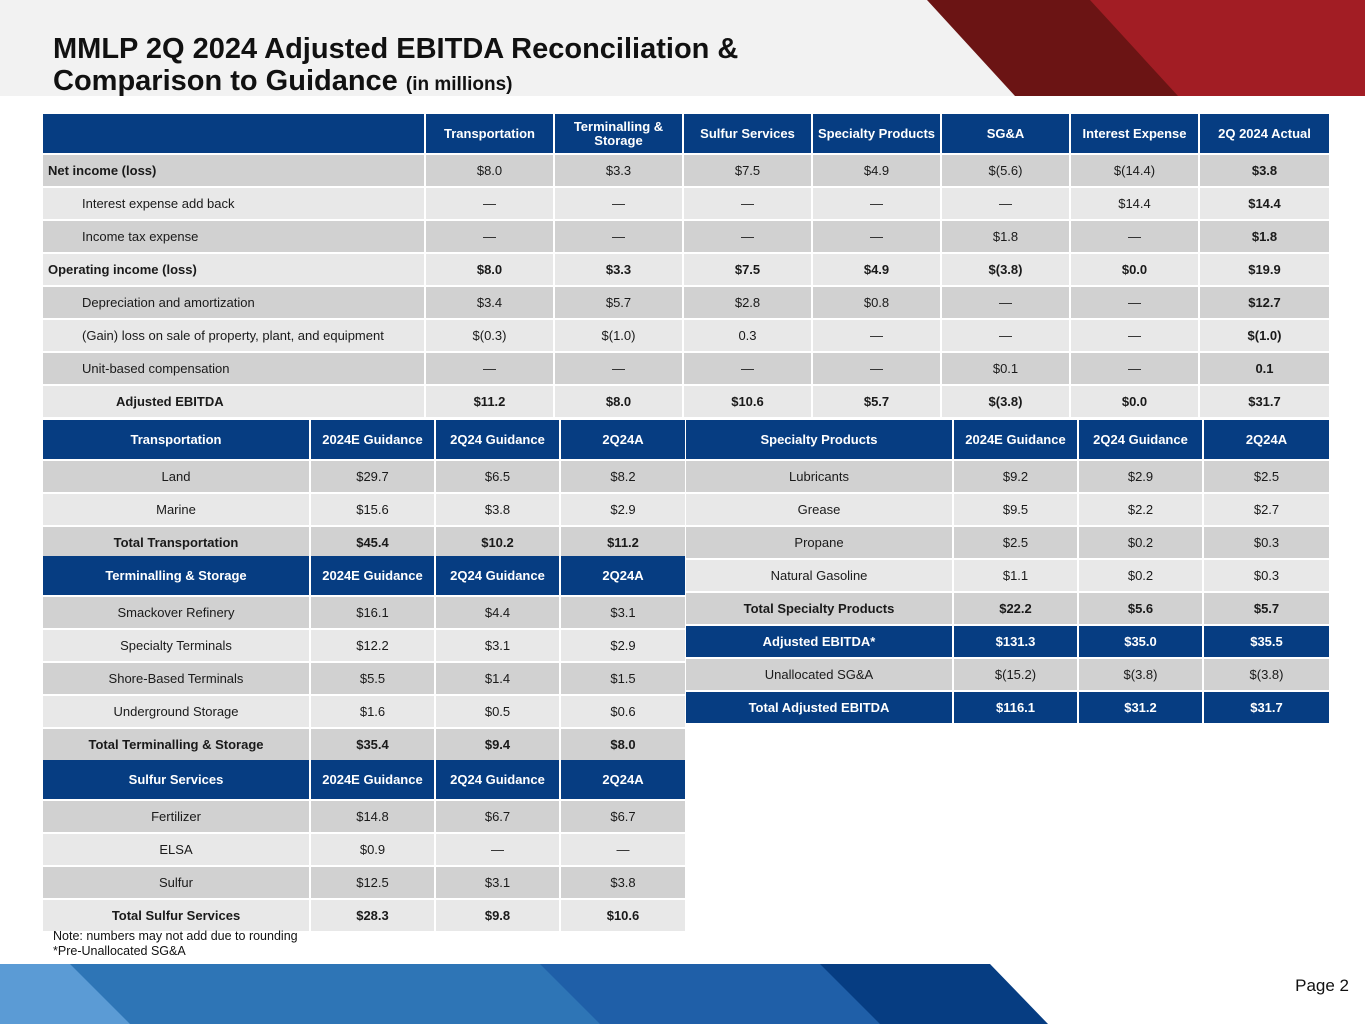 Image resolution: width=1365 pixels, height=1024 pixels. I want to click on value-cell: $4.9, so click(877, 171).